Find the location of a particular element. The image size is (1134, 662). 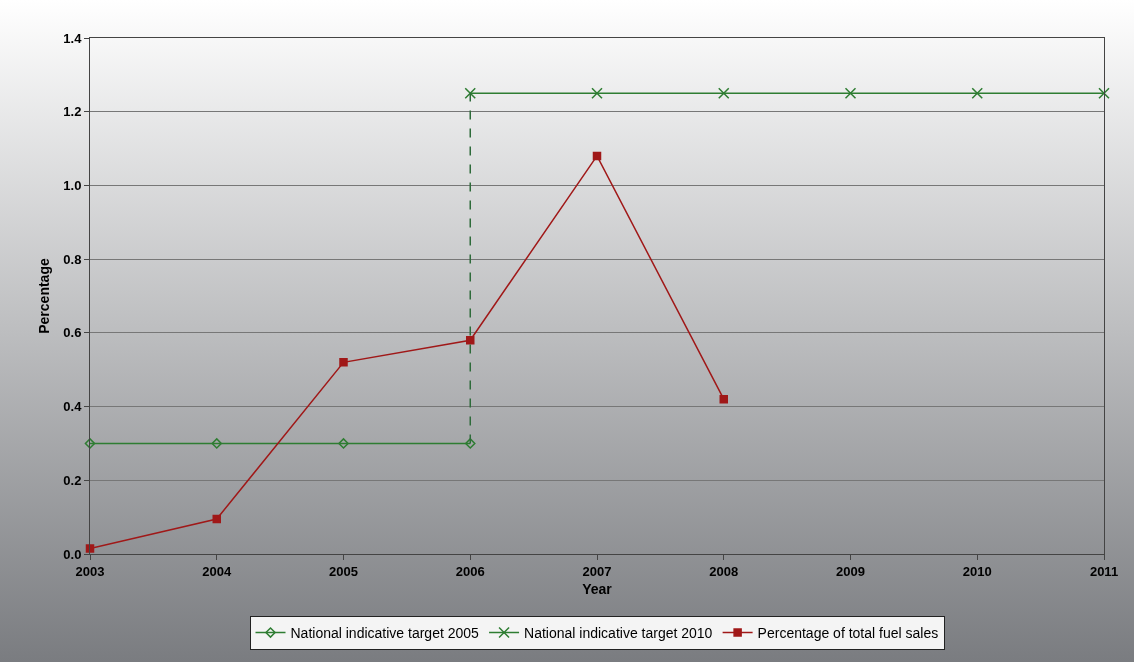

legend-label: National indicative target 2010 is located at coordinates (618, 632).